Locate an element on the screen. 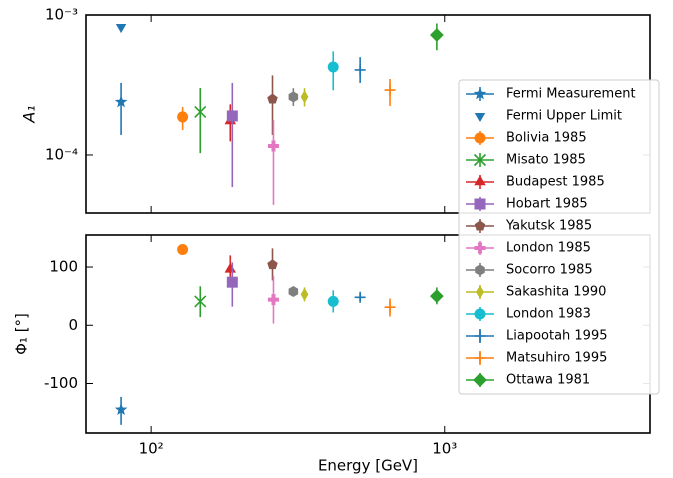 This screenshot has width=673, height=478. x-tick-label: 10² is located at coordinates (151, 449).